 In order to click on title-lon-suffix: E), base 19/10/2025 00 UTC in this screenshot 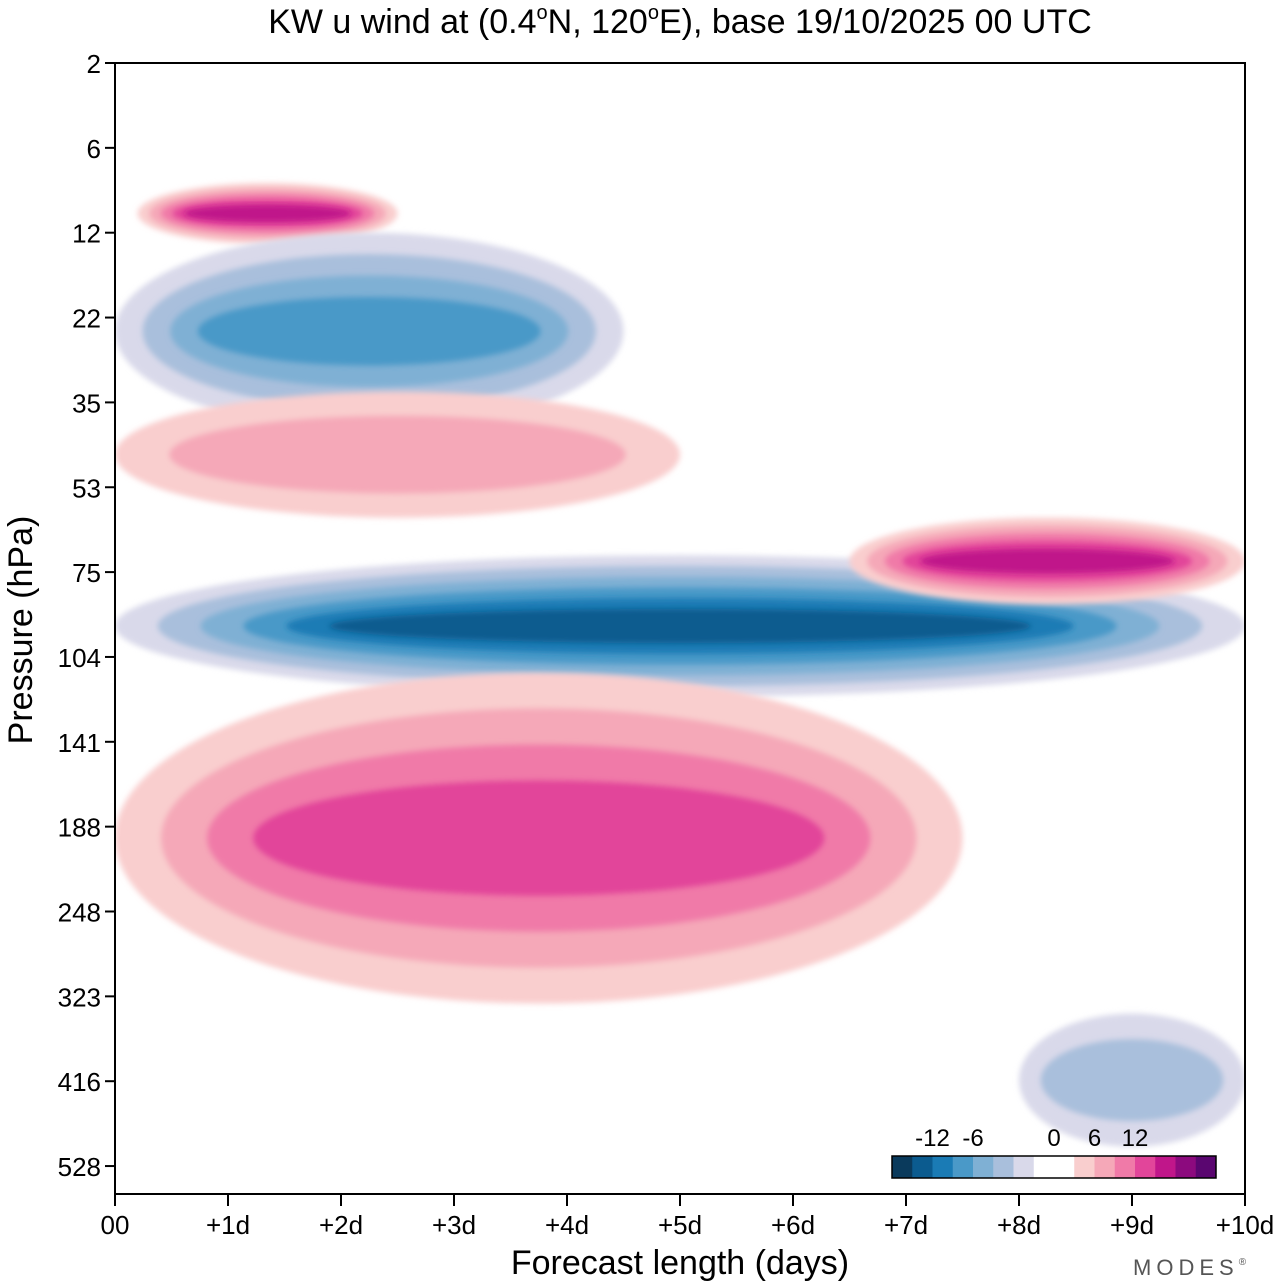, I will do `click(875, 22)`.